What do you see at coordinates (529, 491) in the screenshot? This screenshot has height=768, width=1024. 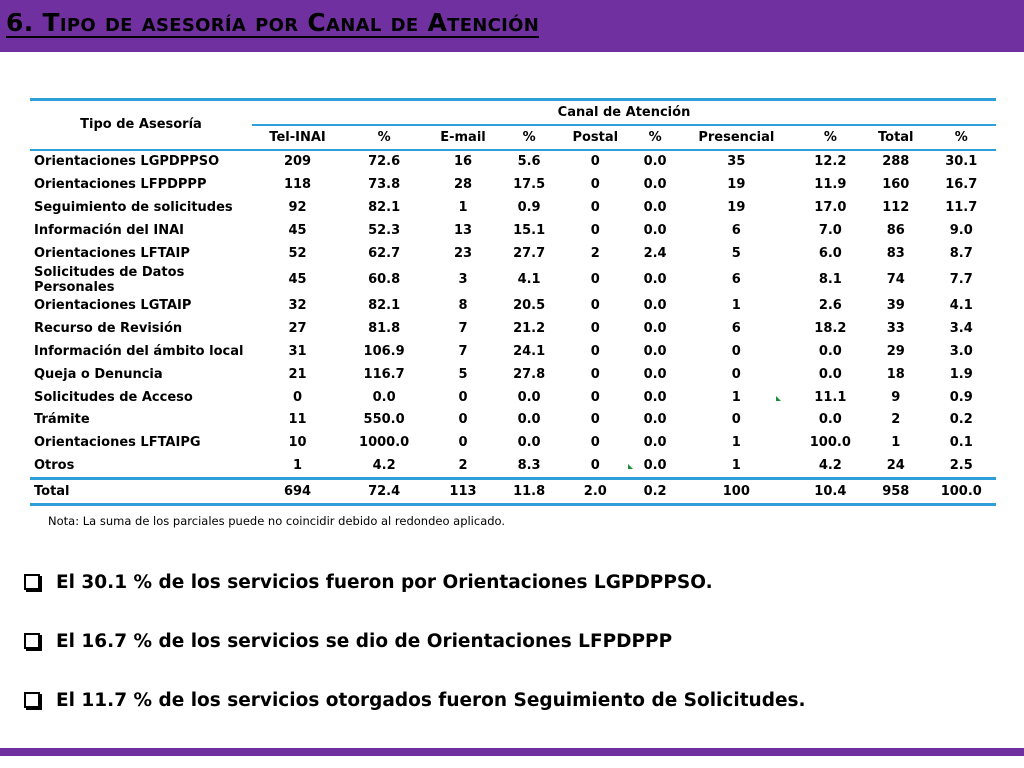 I see `table-cell: 11.8` at bounding box center [529, 491].